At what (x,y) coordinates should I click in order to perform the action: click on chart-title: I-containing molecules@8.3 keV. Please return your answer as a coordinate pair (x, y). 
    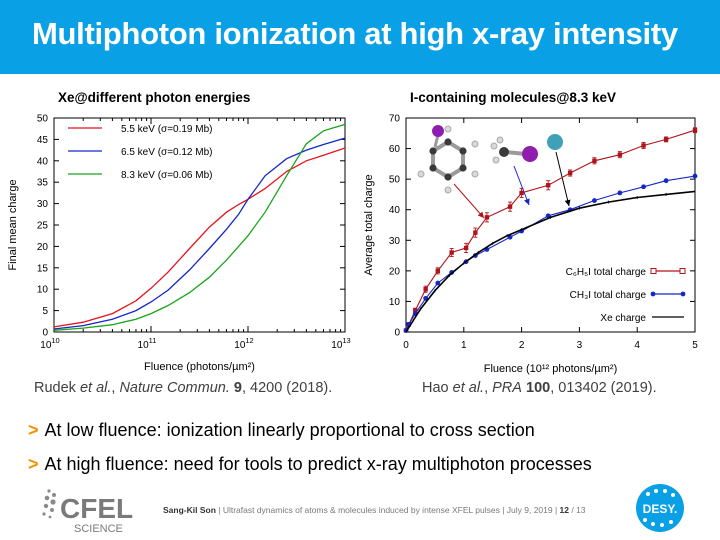
    Looking at the image, I should click on (513, 97).